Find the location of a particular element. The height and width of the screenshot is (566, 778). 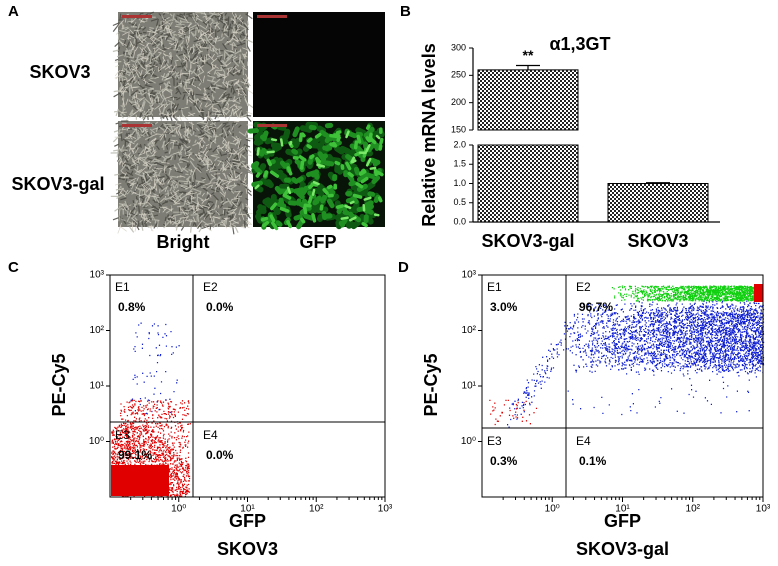

x-tick-label: SKOV3 is located at coordinates (657, 241).